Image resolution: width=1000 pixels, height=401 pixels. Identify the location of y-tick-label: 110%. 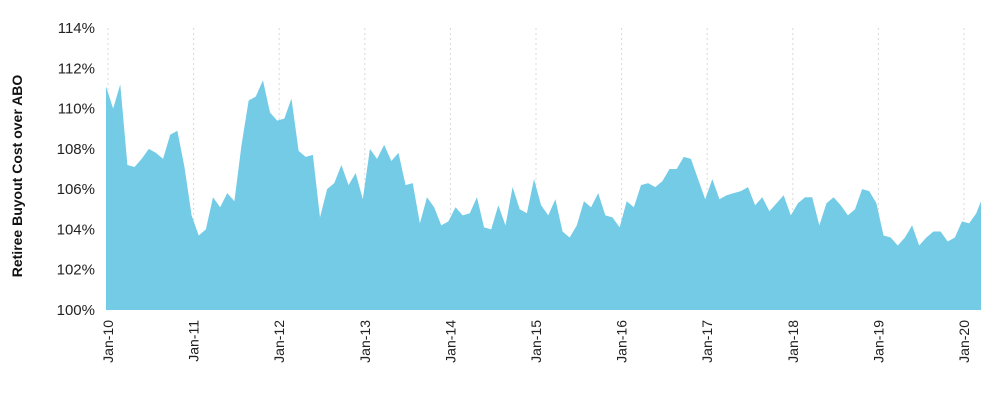
(76, 109).